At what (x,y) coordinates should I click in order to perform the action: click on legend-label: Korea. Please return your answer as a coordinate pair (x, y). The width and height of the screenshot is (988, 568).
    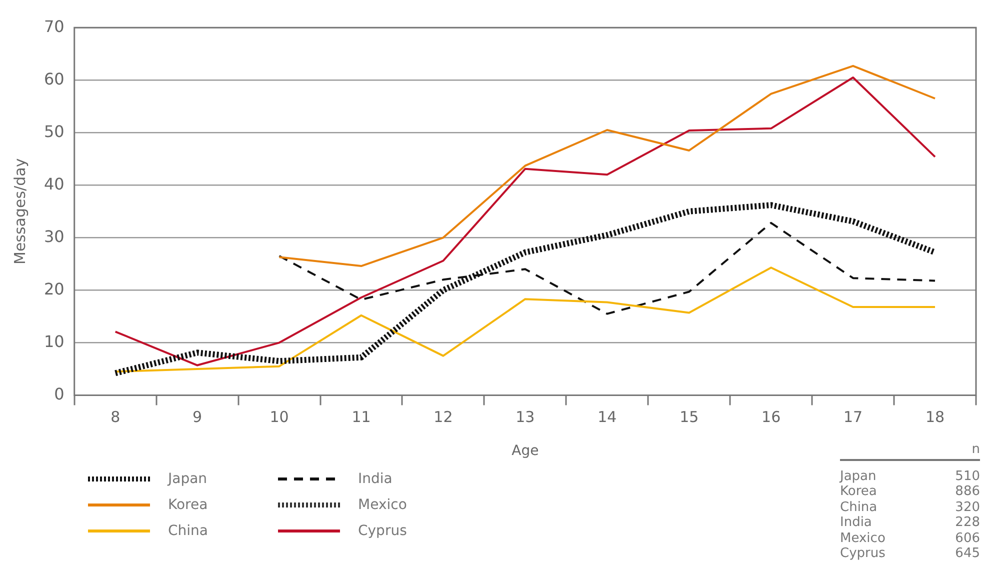
    Looking at the image, I should click on (188, 505).